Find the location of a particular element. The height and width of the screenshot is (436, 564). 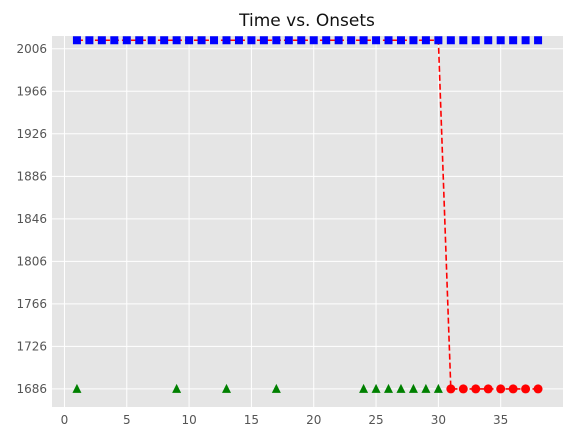

chart-title: Time vs. Onsets is located at coordinates (306, 21).